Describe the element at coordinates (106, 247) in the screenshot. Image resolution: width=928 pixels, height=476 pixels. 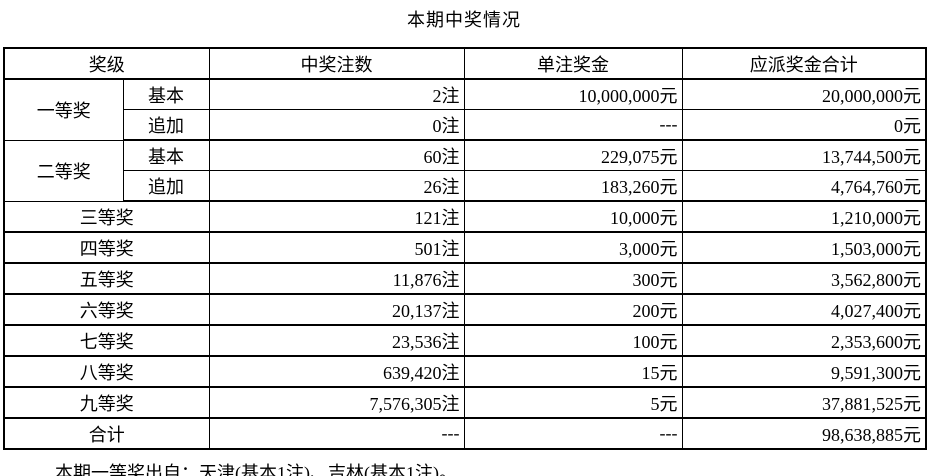
I see `prize-level-cell: 四等奖` at that location.